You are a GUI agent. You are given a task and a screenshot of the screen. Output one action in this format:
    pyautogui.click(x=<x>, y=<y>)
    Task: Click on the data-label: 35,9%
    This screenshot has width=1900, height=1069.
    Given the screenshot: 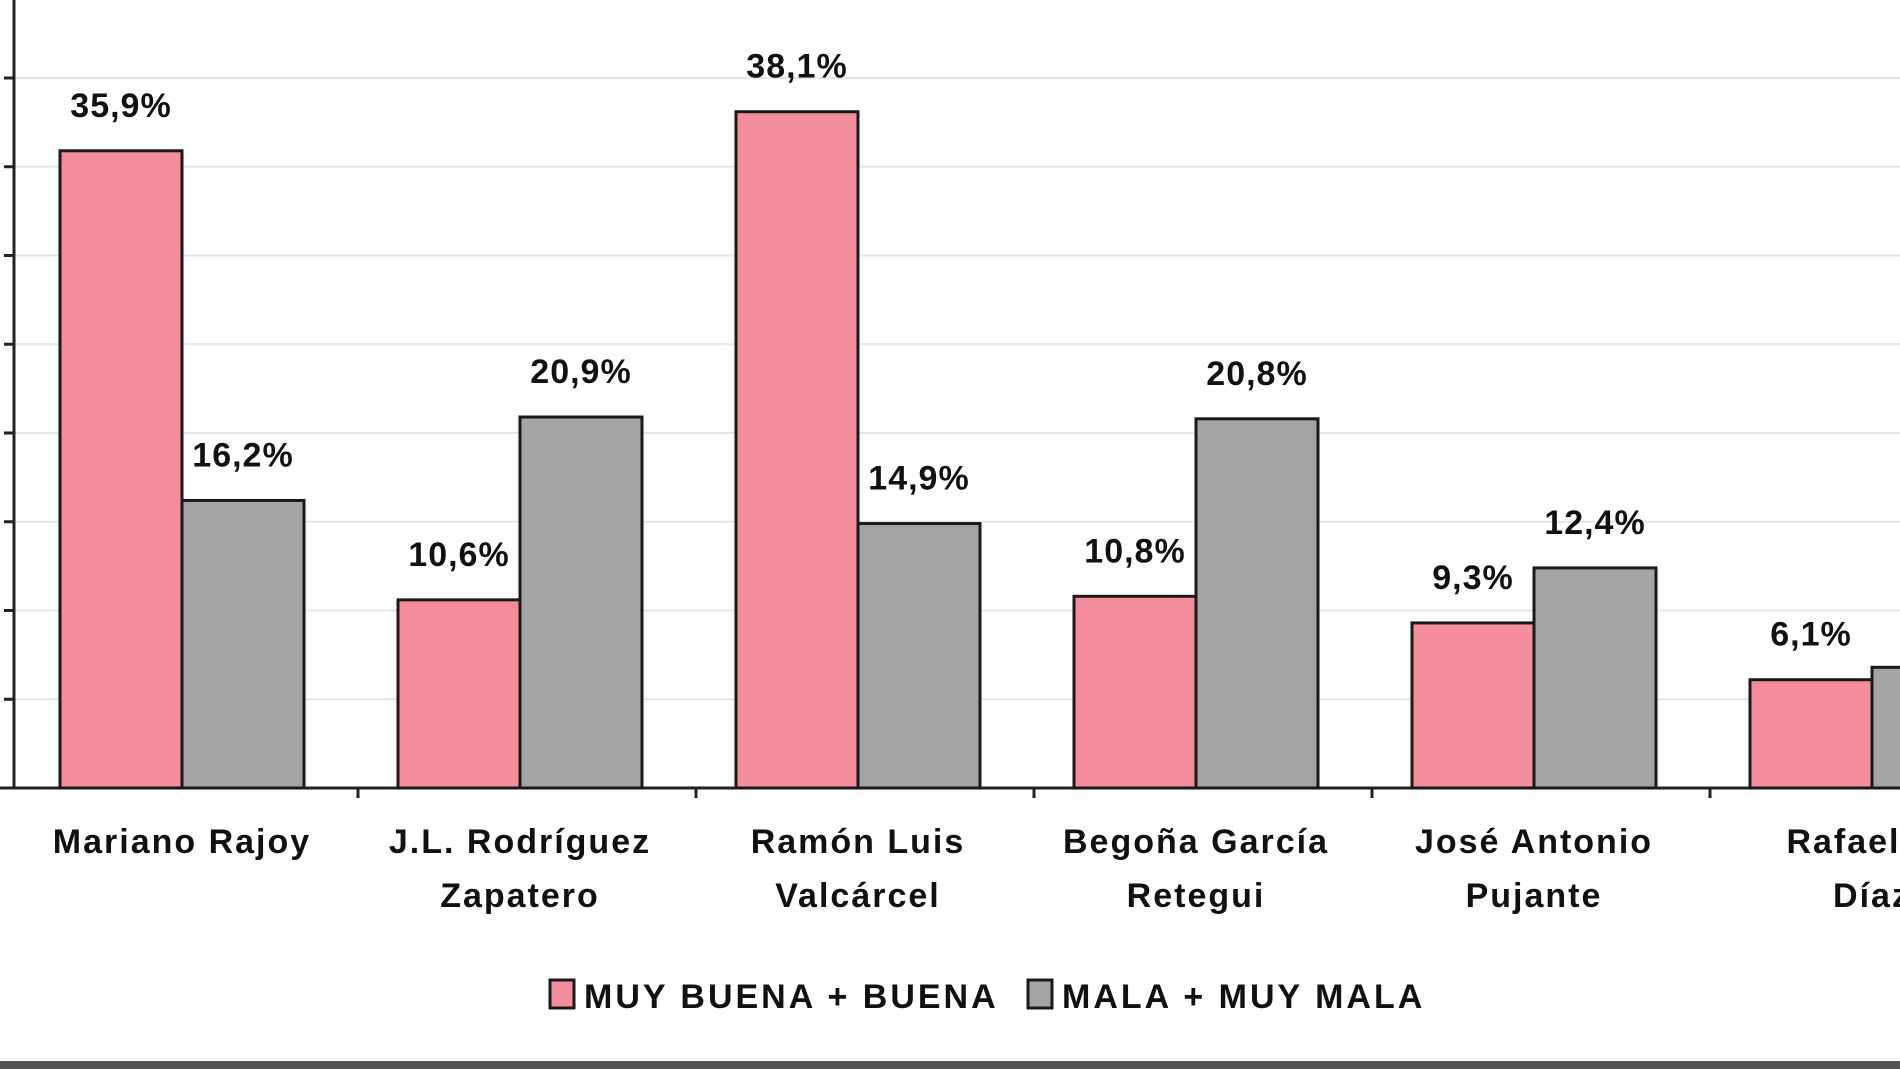 What is the action you would take?
    pyautogui.click(x=120, y=106)
    